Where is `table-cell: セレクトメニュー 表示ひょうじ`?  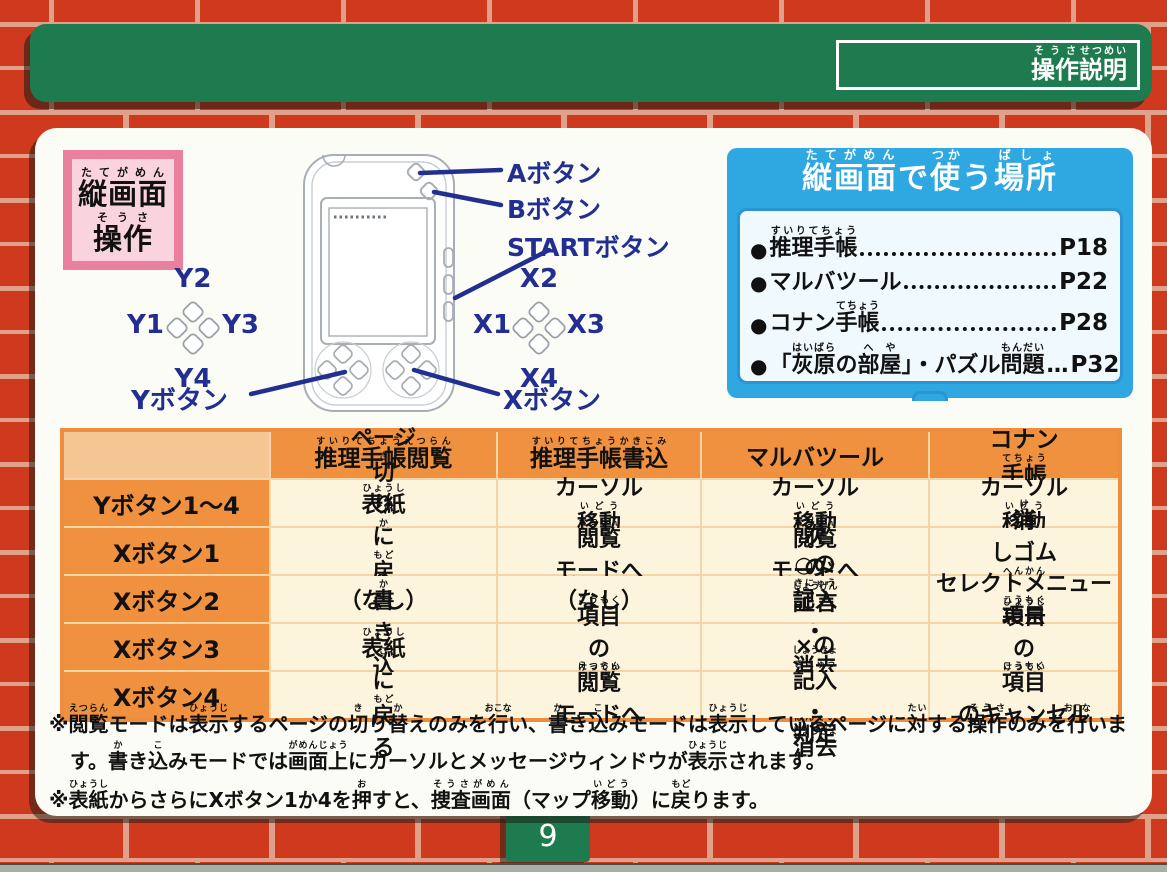
table-cell: セレクトメニュー 表示ひょうじ is located at coordinates (1024, 602).